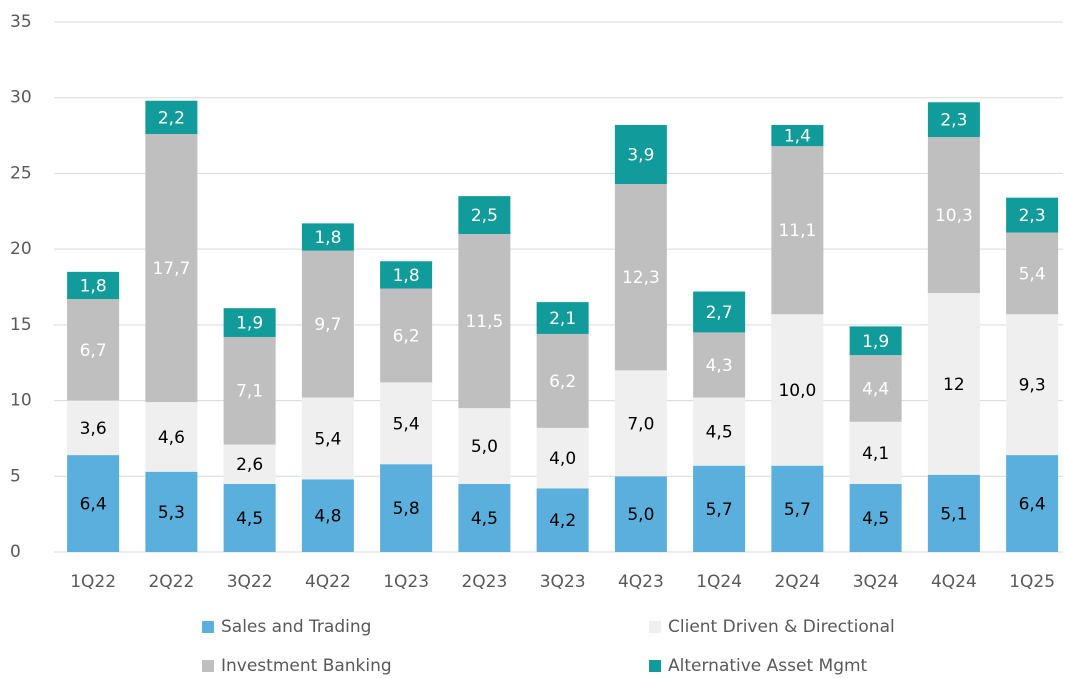  I want to click on data-label: 9,7, so click(327, 325).